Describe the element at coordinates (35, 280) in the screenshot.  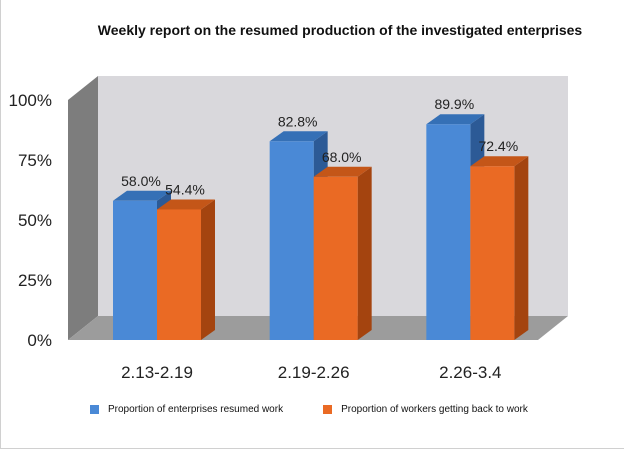
I see `y-tick-label: 25%` at that location.